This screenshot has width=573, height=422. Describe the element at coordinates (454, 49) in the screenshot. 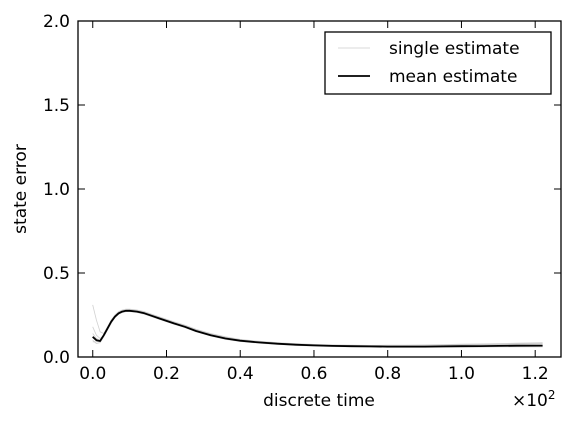

I see `legend-single-estimate-label: single estimate` at that location.